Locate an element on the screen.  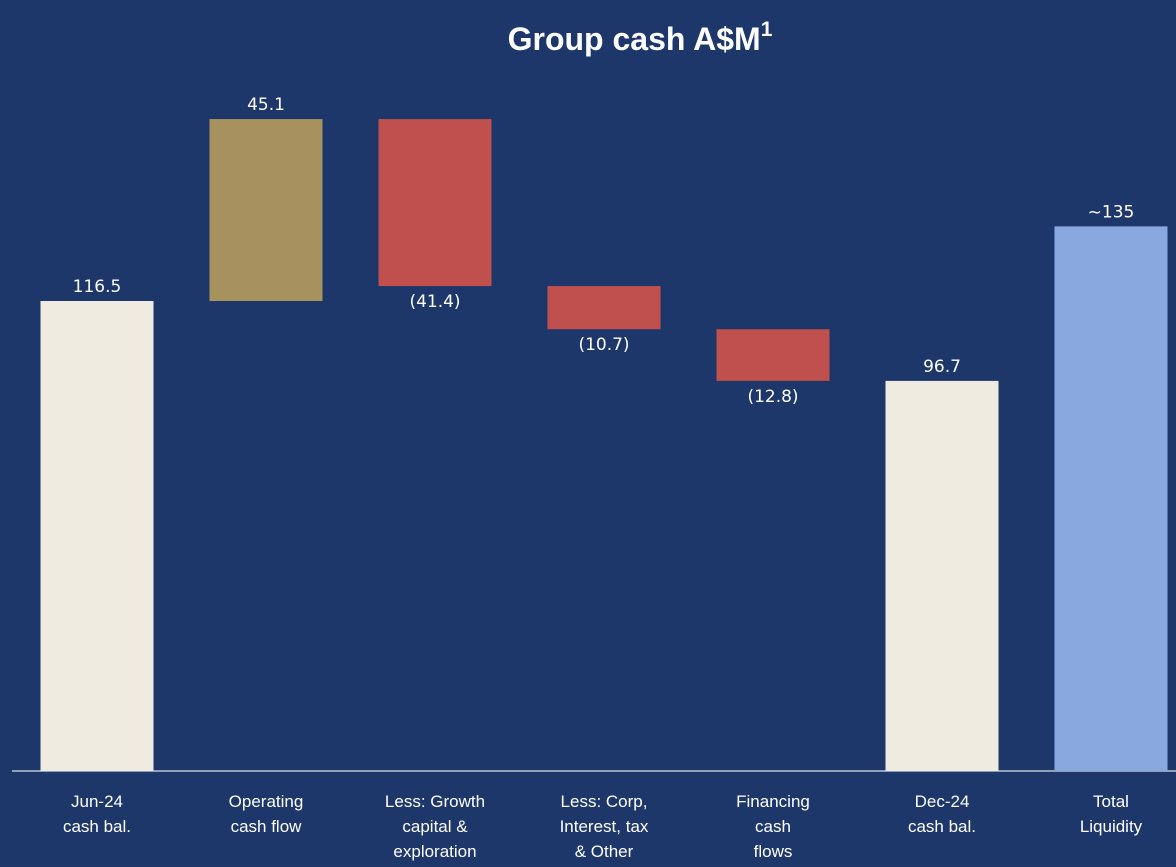
x-tick-label: Jun-24 cash bal. is located at coordinates (97, 814).